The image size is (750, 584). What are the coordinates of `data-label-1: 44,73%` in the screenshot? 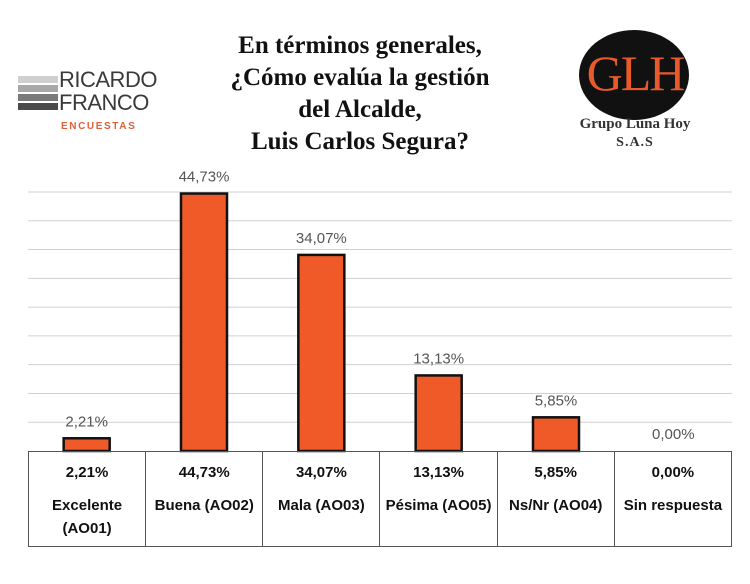 It's located at (204, 177).